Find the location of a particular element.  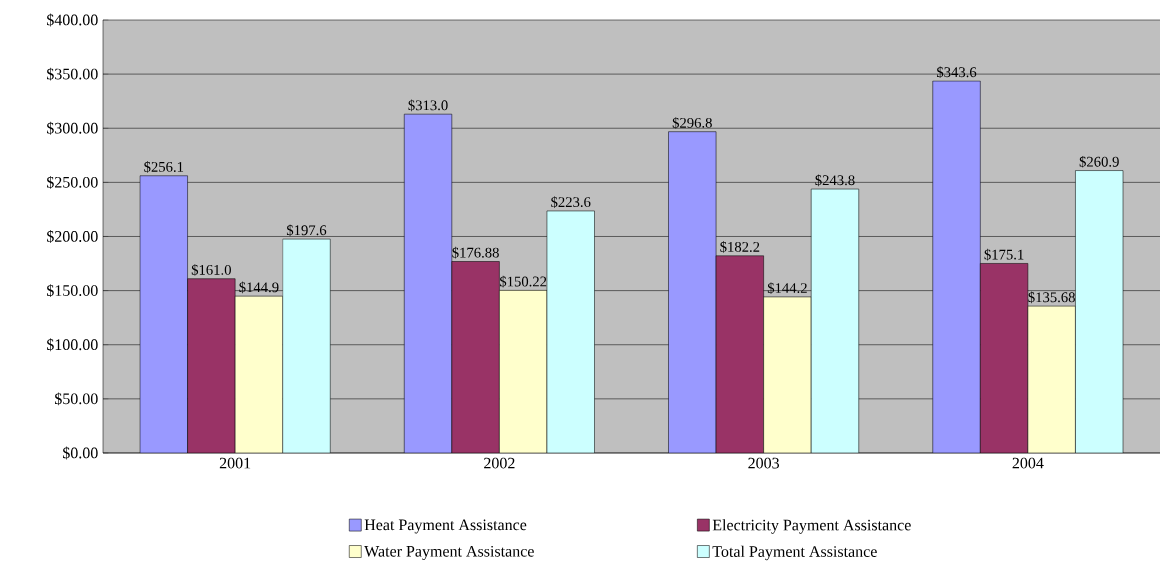

y-tick-label: $400.00 is located at coordinates (72, 20).